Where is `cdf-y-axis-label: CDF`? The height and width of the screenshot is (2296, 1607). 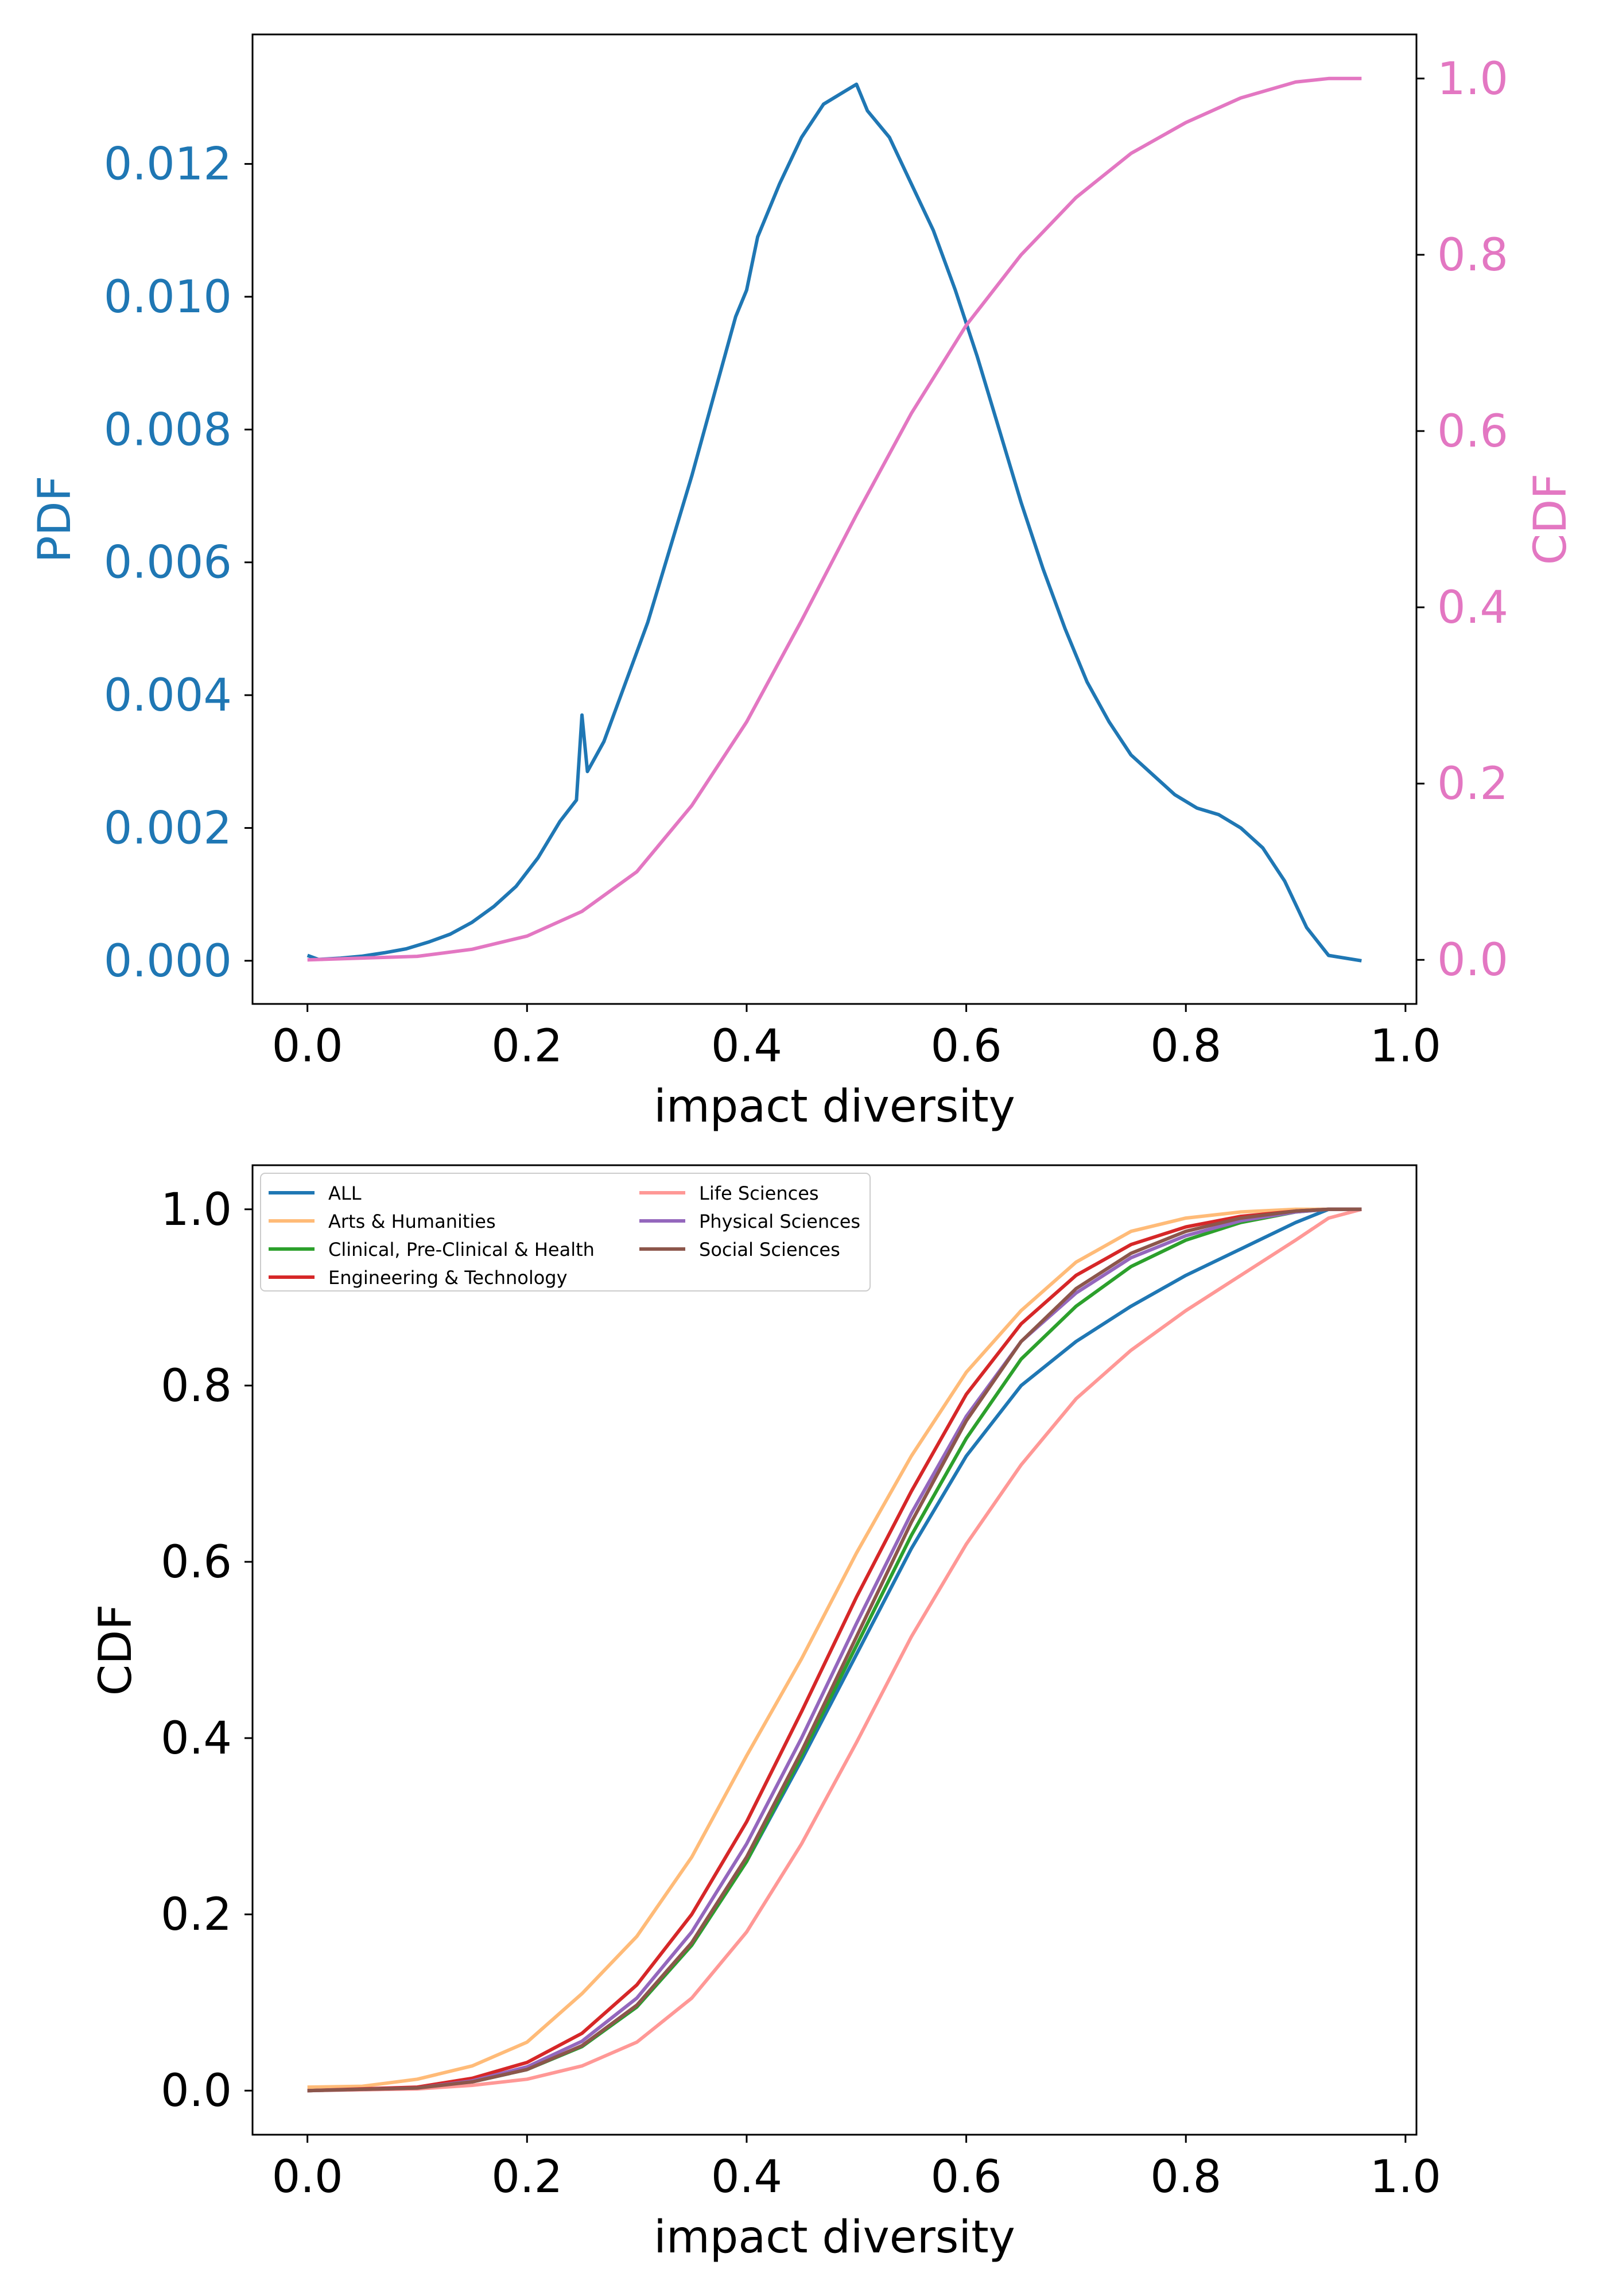
cdf-y-axis-label: CDF is located at coordinates (1551, 519).